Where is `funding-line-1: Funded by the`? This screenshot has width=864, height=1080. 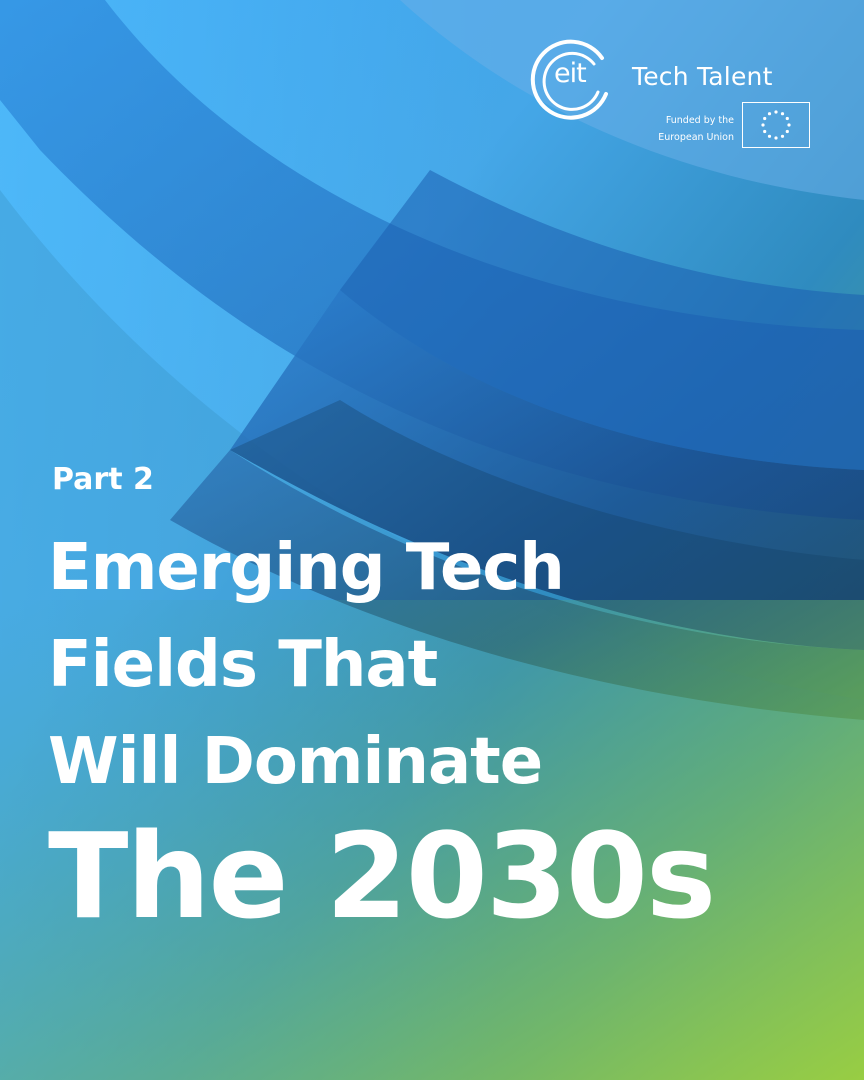
funding-line-1: Funded by the is located at coordinates (699, 120).